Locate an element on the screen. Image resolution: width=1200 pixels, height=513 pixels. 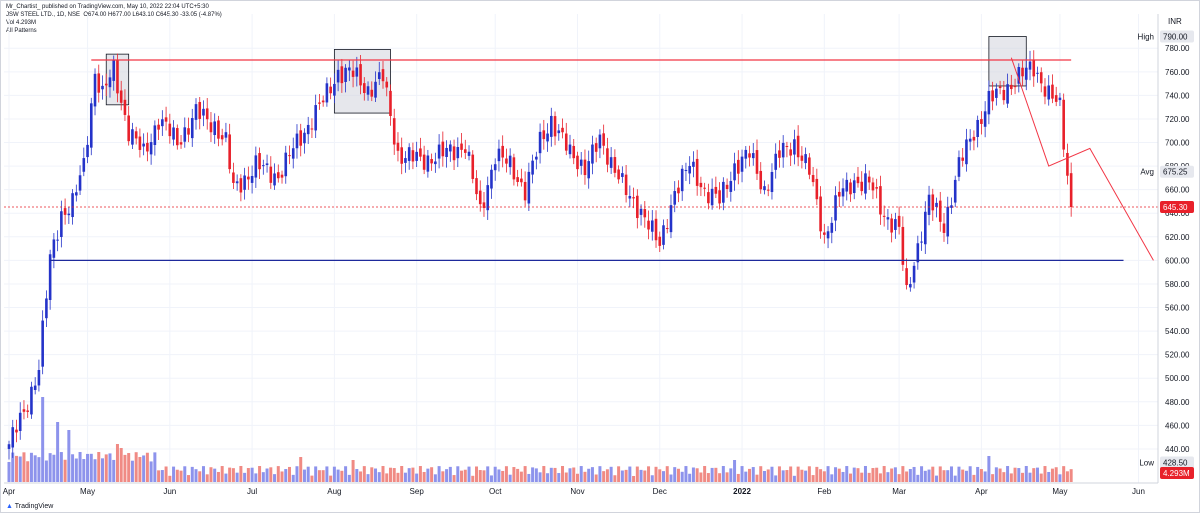
ticker-name: JSW STEEL LTD., 1D, NSE is located at coordinates (43, 15).